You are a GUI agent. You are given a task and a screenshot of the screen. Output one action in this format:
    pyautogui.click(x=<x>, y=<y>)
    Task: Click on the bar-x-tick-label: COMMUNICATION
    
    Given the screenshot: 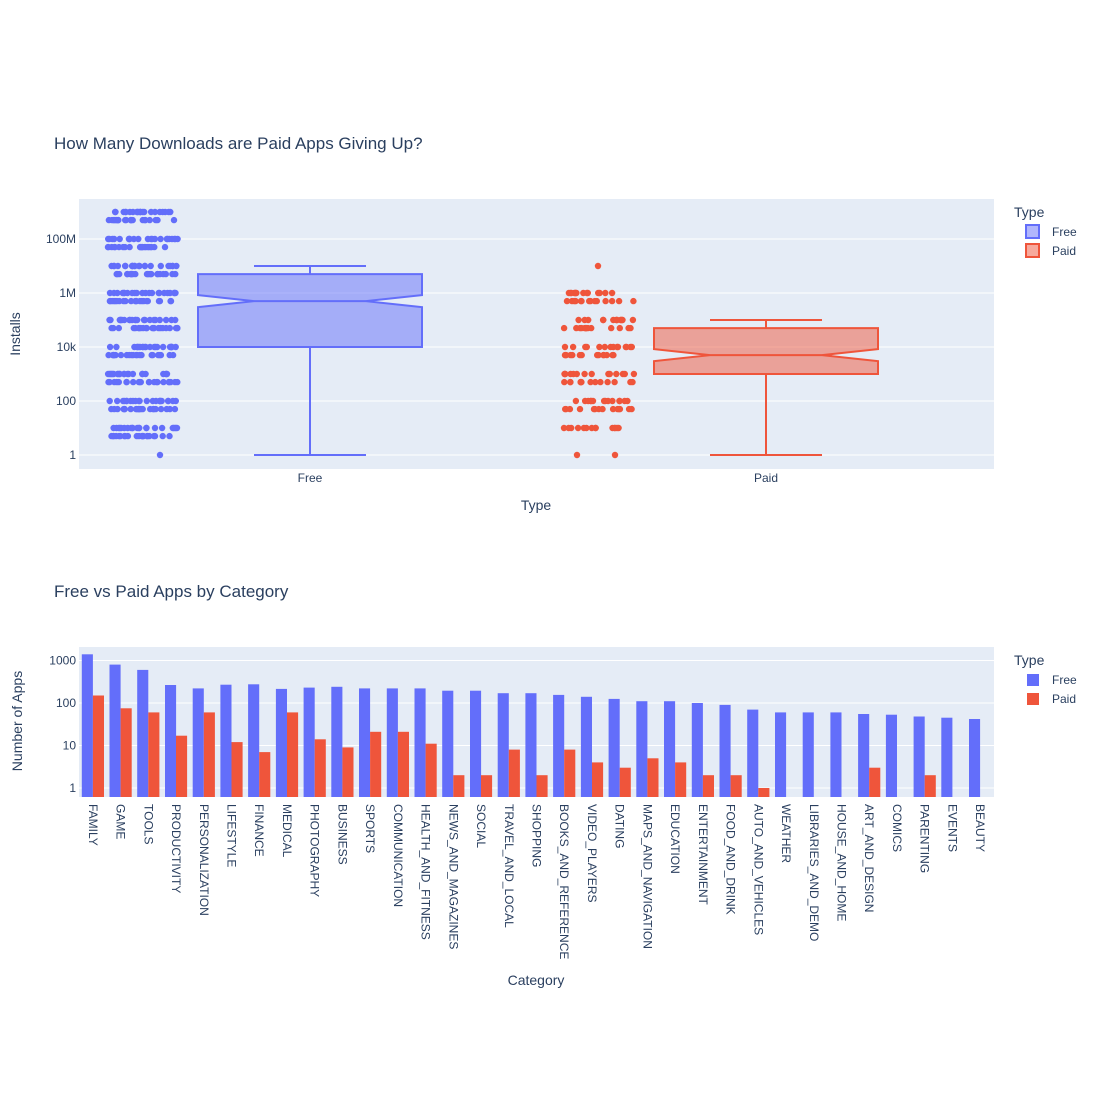 What is the action you would take?
    pyautogui.click(x=398, y=855)
    